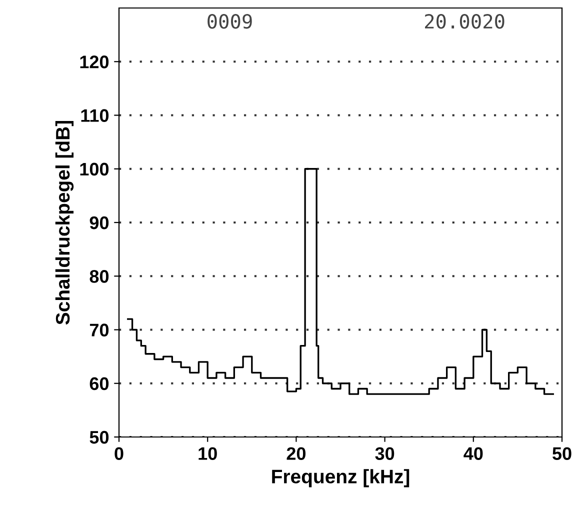 This screenshot has width=584, height=508. What do you see at coordinates (296, 453) in the screenshot?
I see `x-tick-label: 20` at bounding box center [296, 453].